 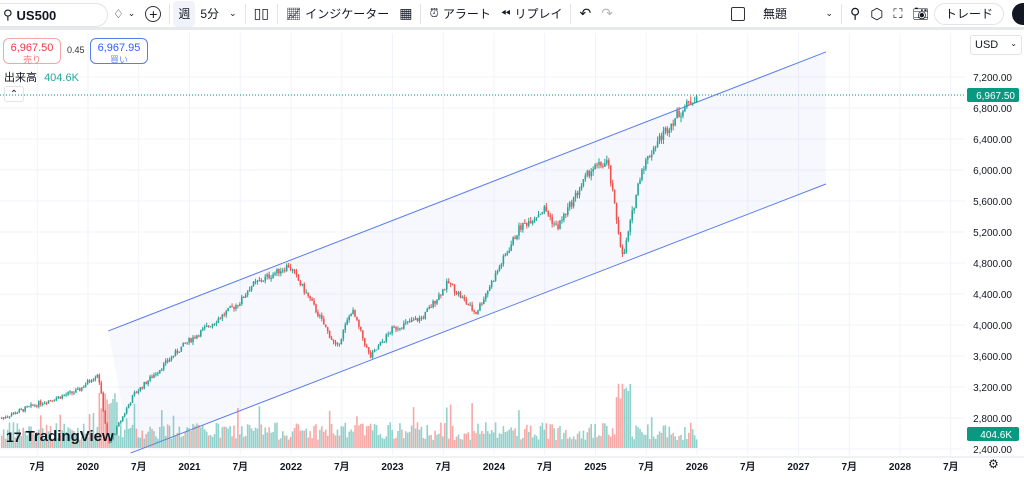 What do you see at coordinates (153, 14) in the screenshot?
I see `add-symbol-button: +` at bounding box center [153, 14].